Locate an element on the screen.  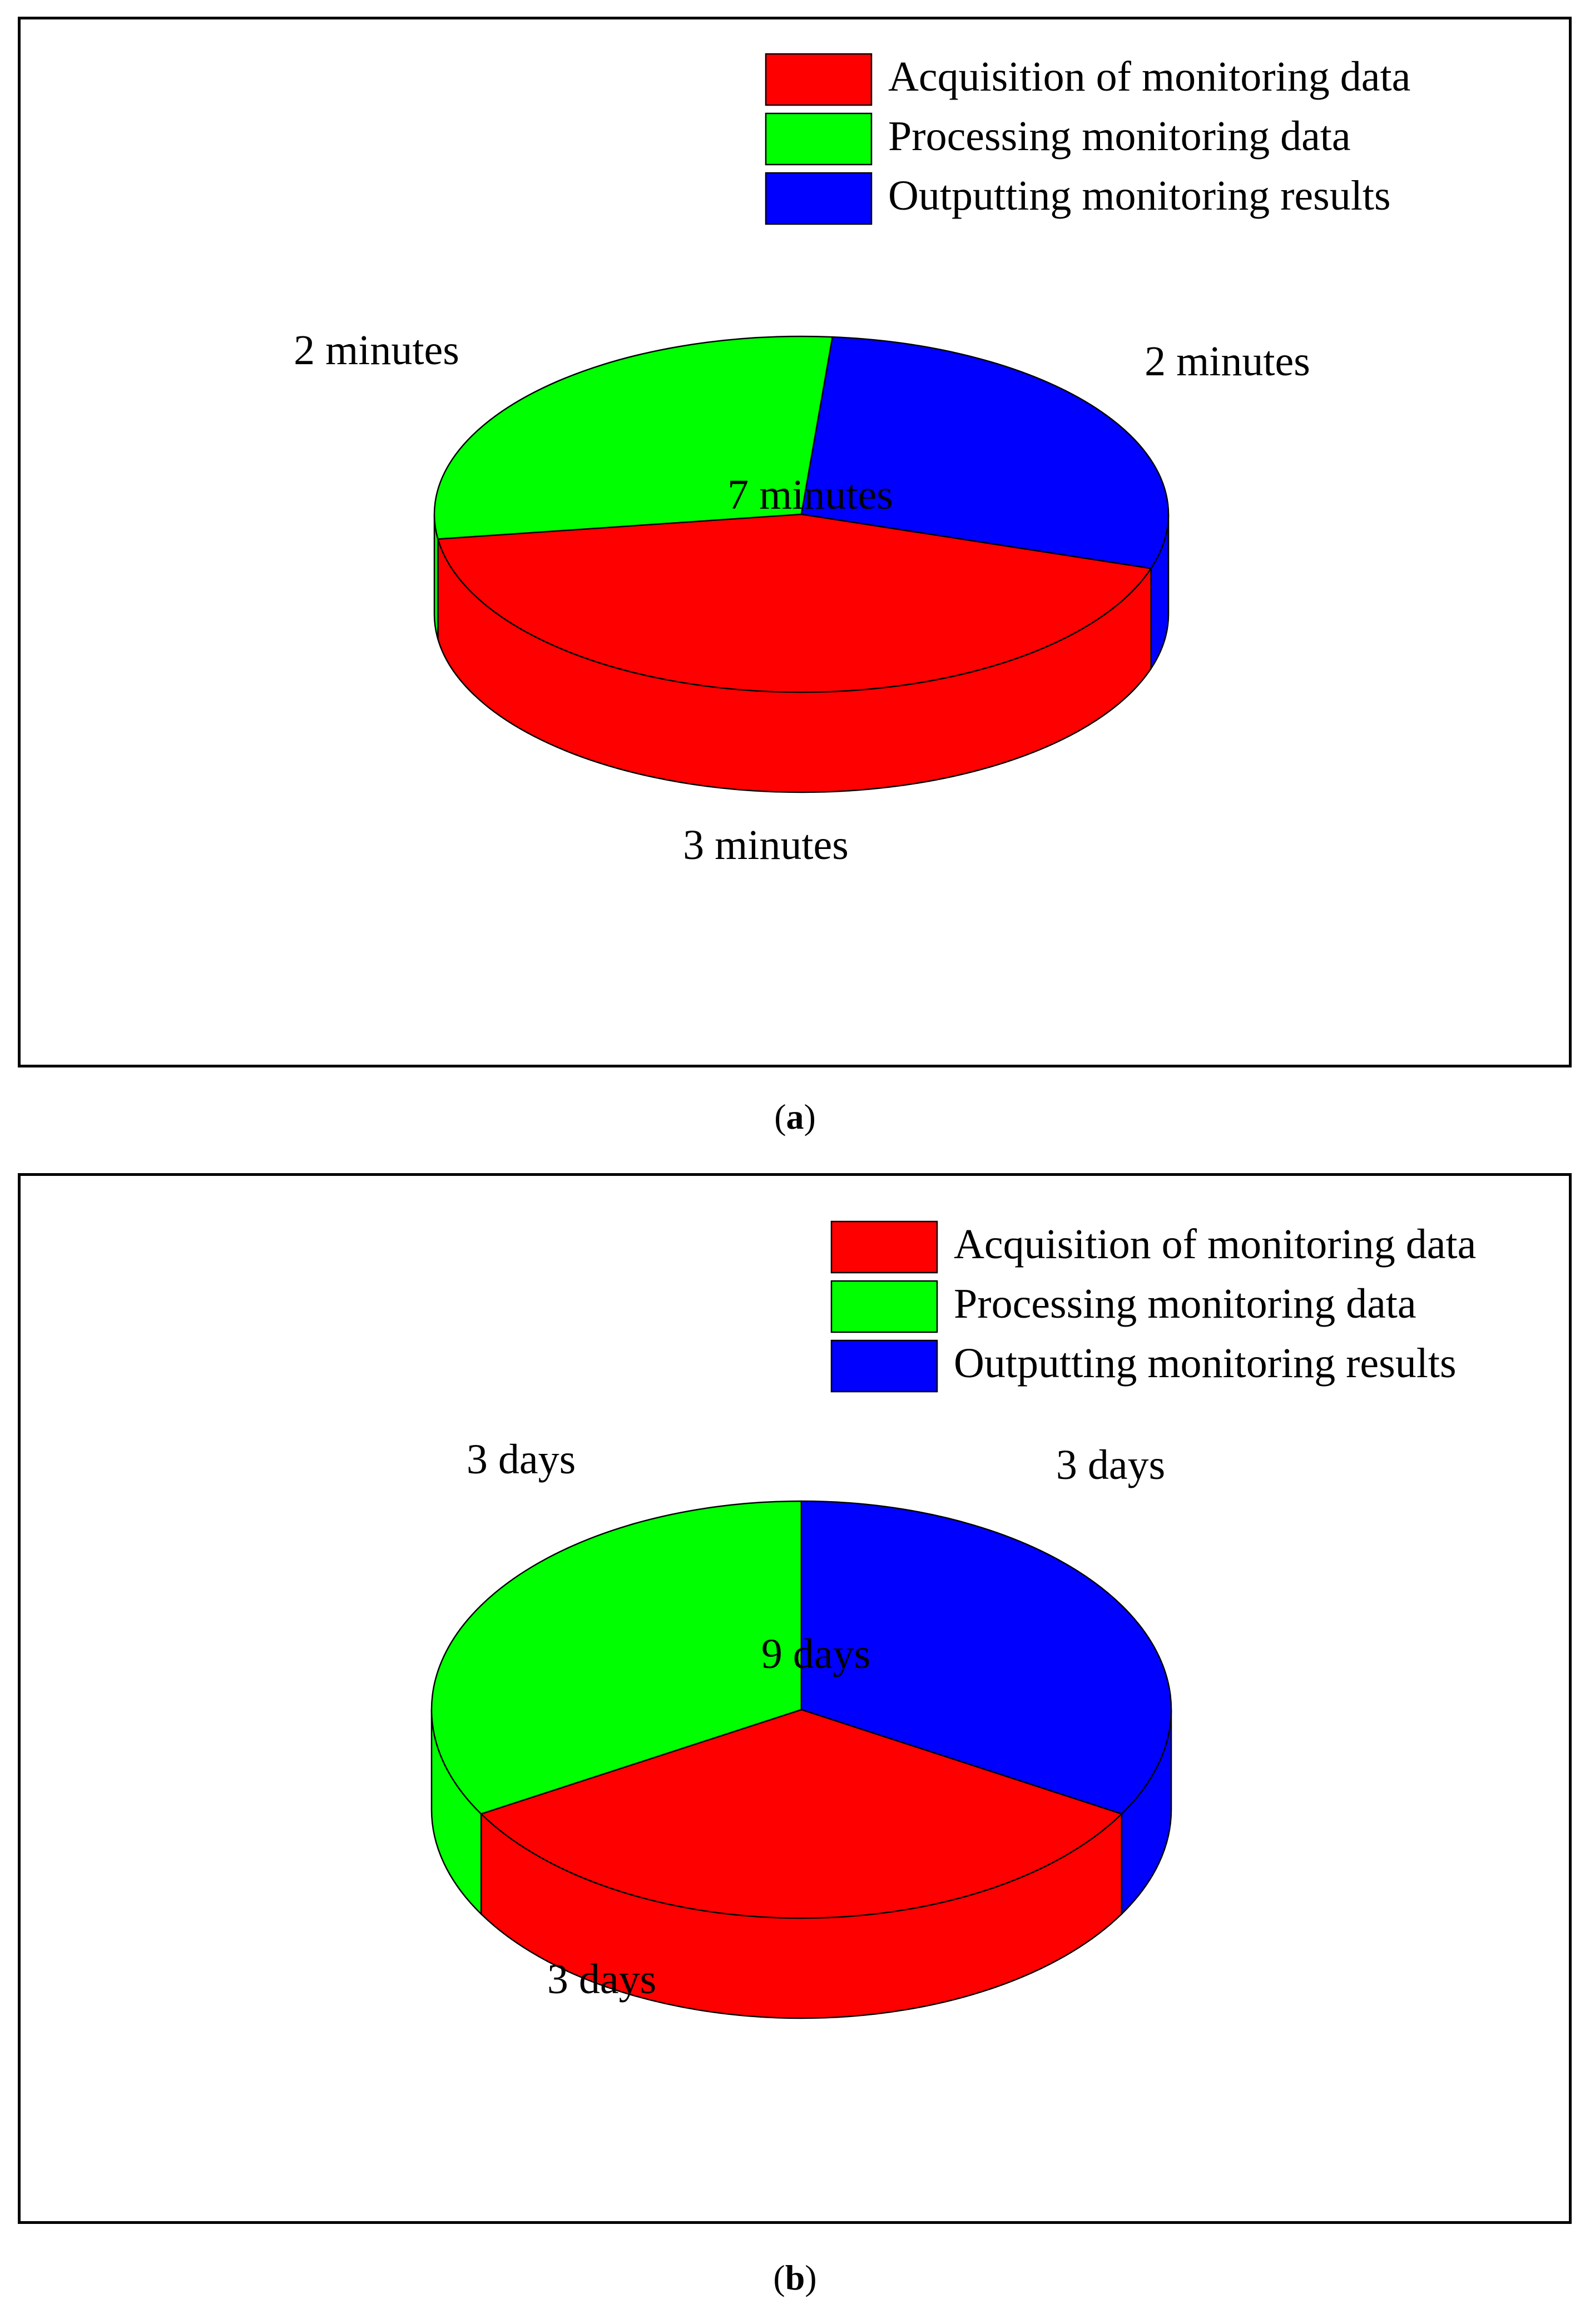
slice-label-1-2: 3 days is located at coordinates (1110, 1465).